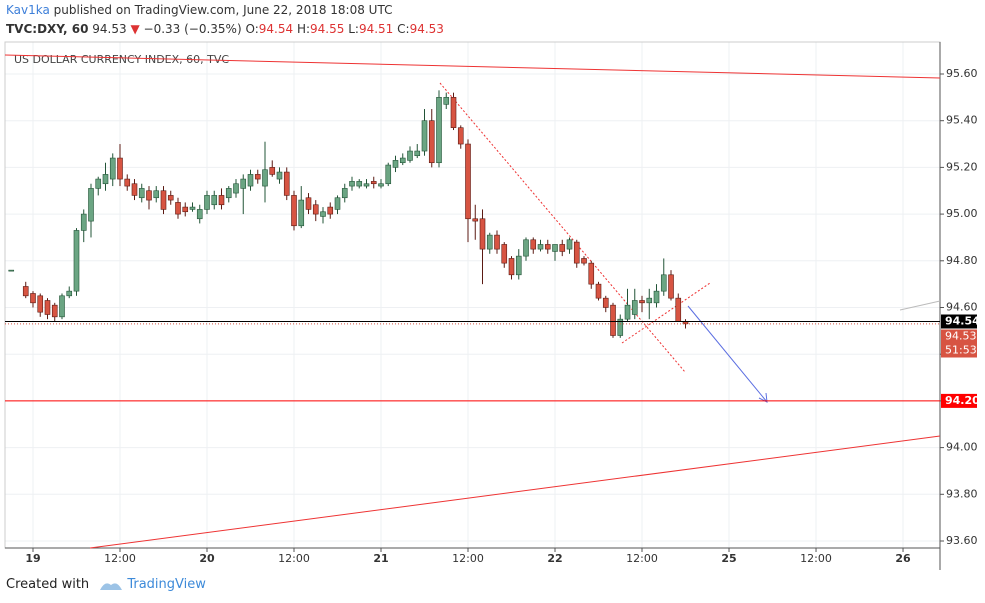  I want to click on price-badge, so click(959, 400).